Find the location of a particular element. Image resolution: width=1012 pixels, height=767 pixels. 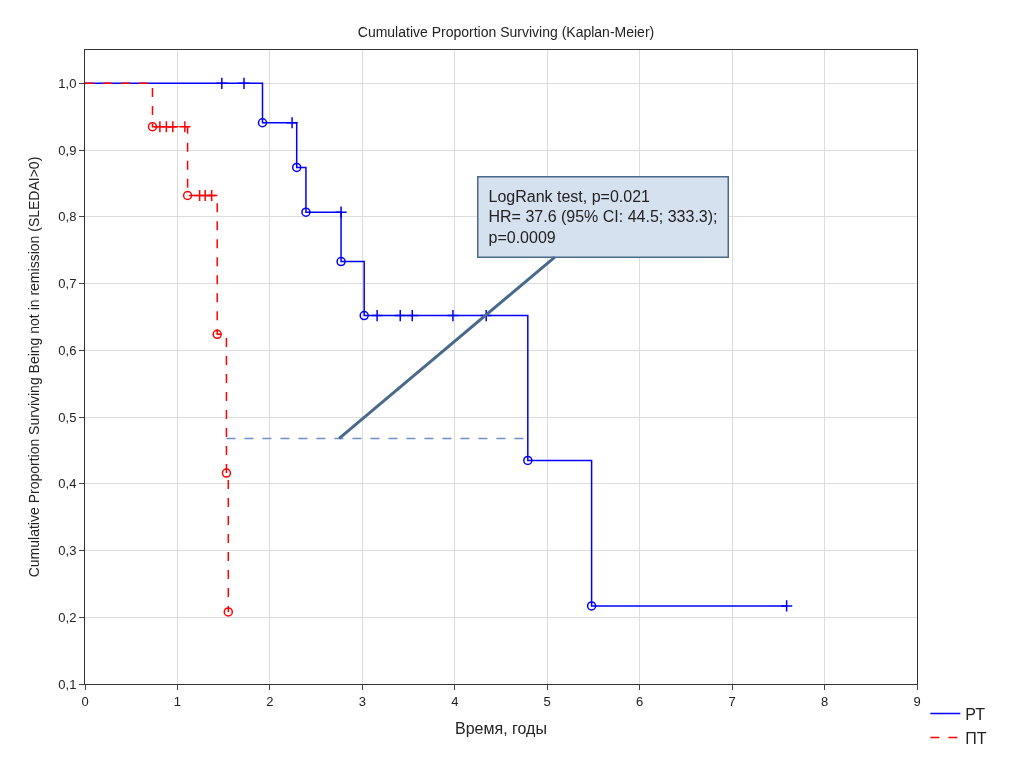

y-tick-label: 0,3 is located at coordinates (67, 551).